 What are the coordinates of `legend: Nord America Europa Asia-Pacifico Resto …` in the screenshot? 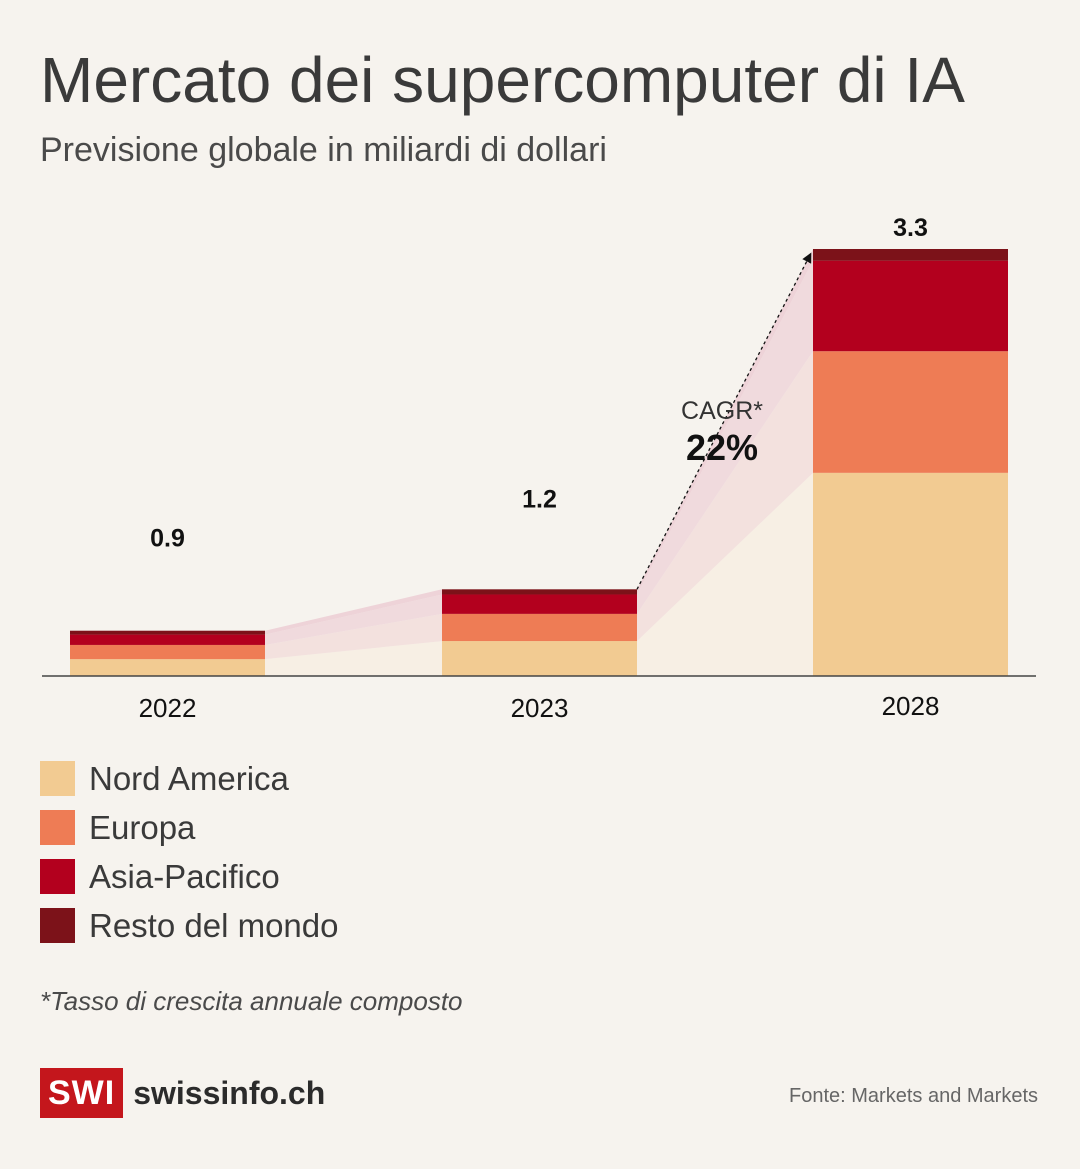 It's located at (189, 852).